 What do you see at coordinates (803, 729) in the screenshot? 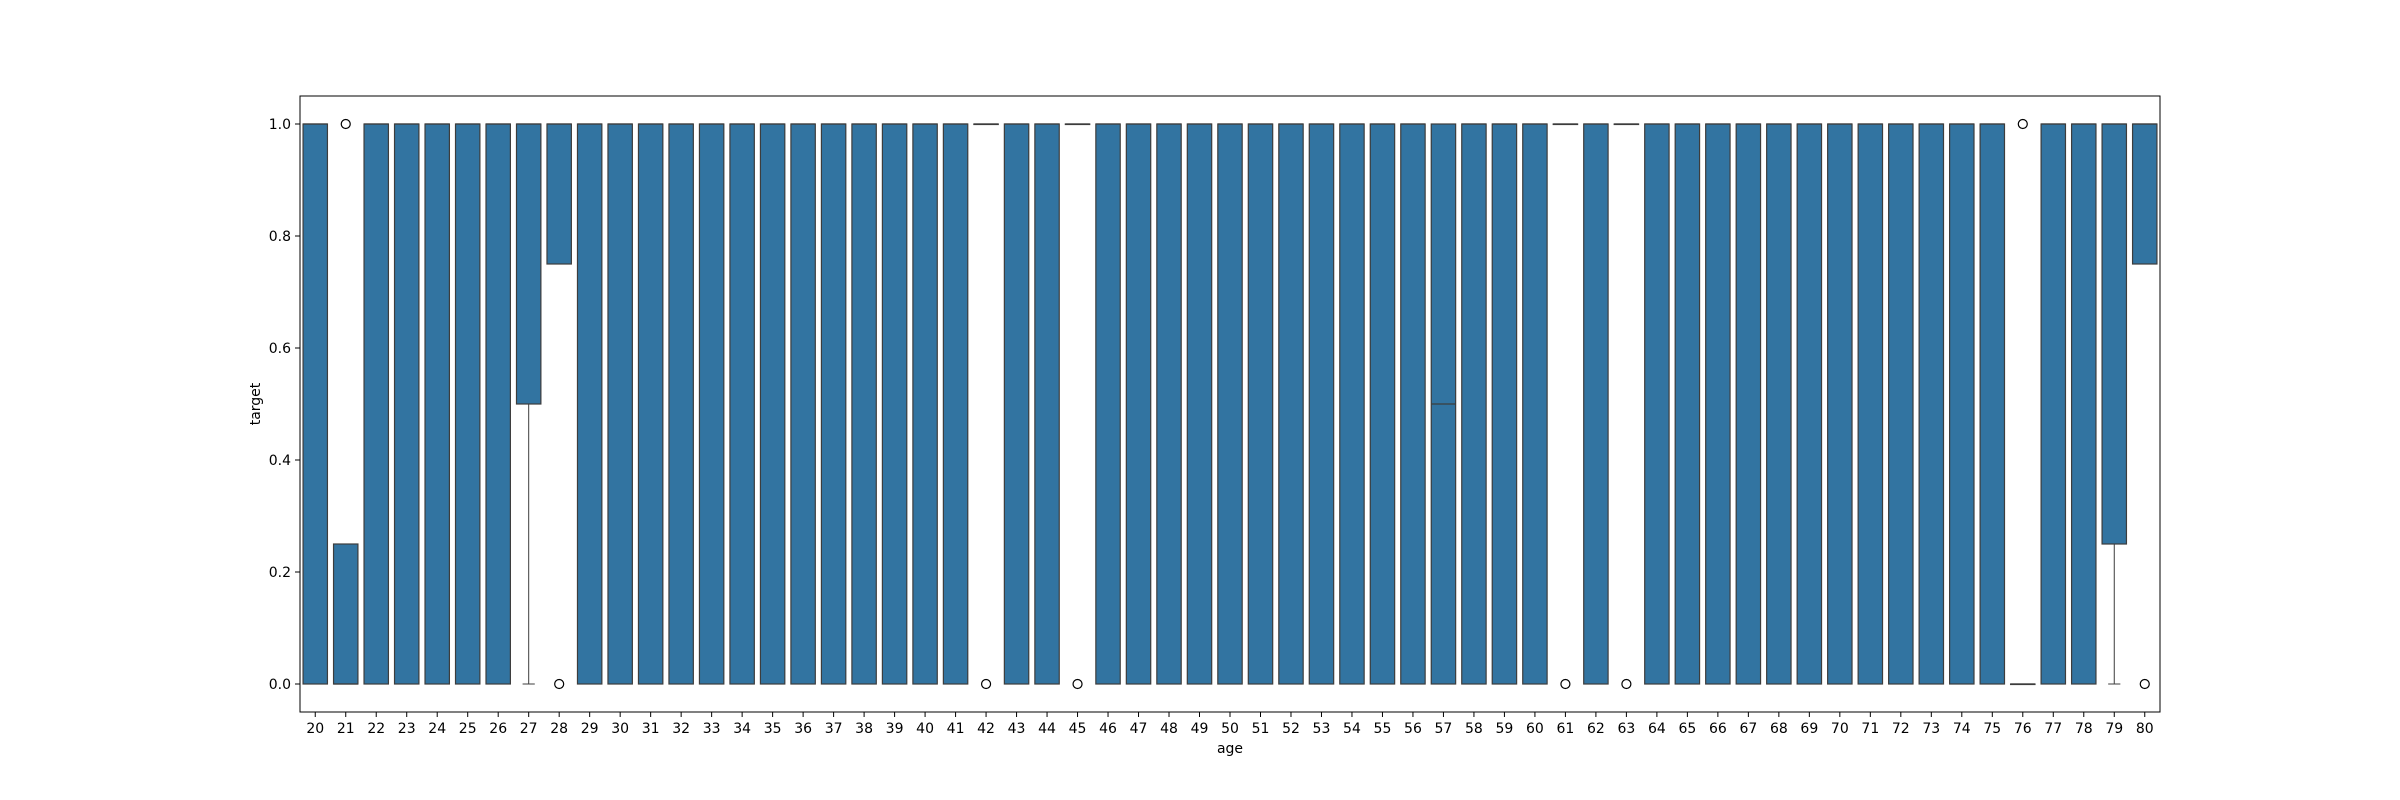
I see `x-tick-label: 36` at bounding box center [803, 729].